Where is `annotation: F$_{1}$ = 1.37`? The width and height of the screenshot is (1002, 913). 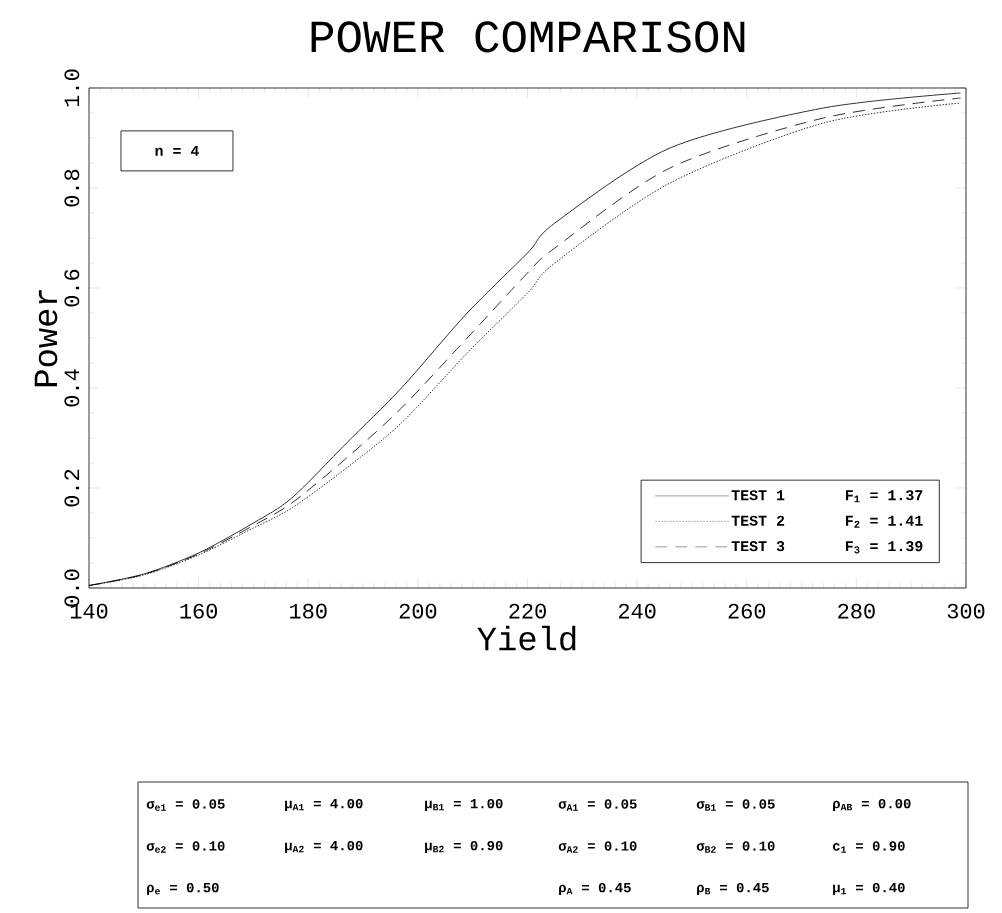 annotation: F$_{1}$ = 1.37 is located at coordinates (884, 496).